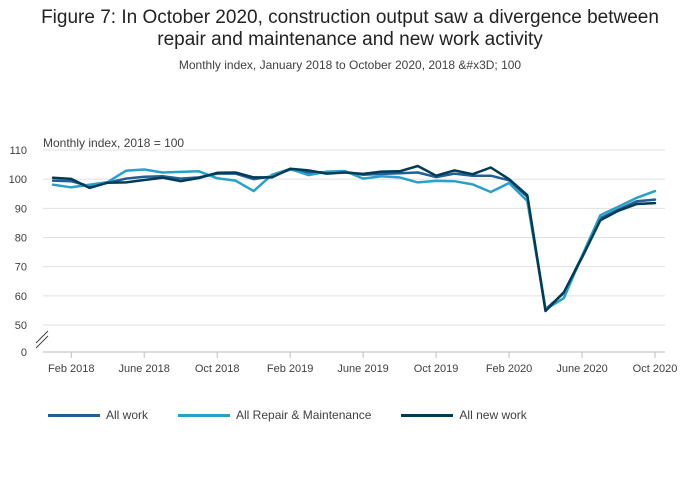 This screenshot has width=700, height=502. I want to click on y-tick-label: 0, so click(24, 353).